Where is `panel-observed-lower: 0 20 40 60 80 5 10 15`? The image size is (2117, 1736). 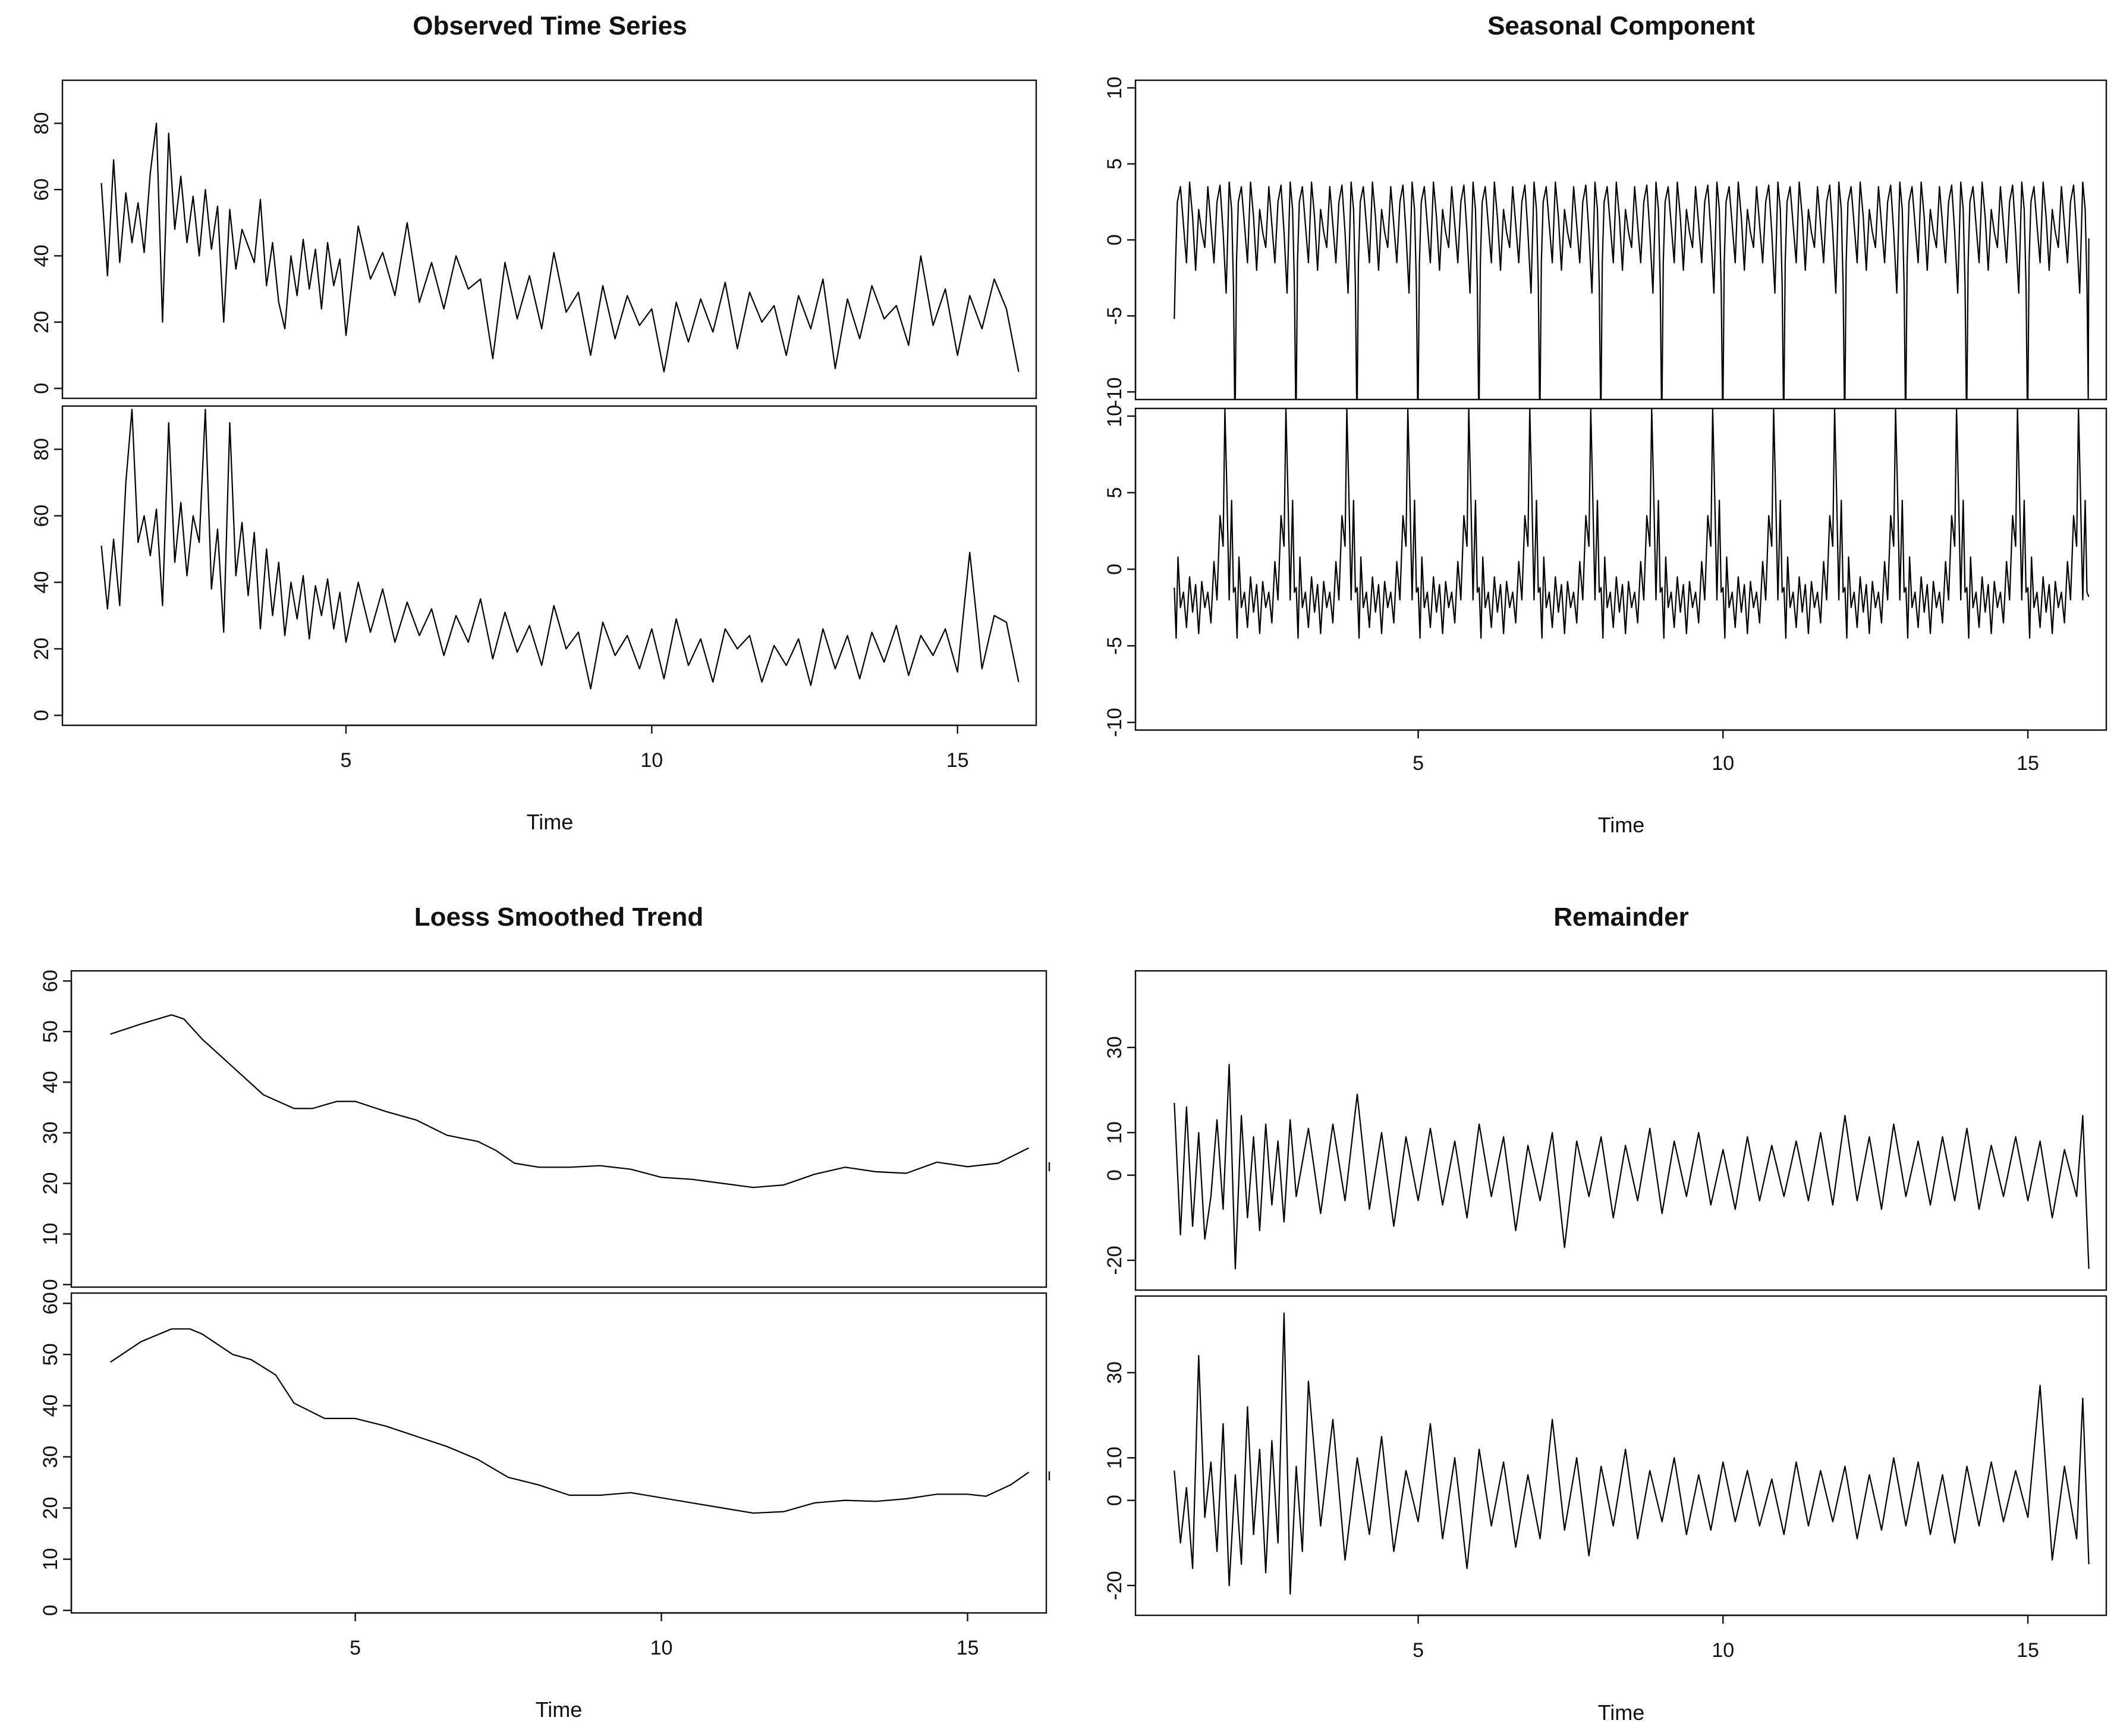 panel-observed-lower: 0 20 40 60 80 5 10 15 is located at coordinates (533, 588).